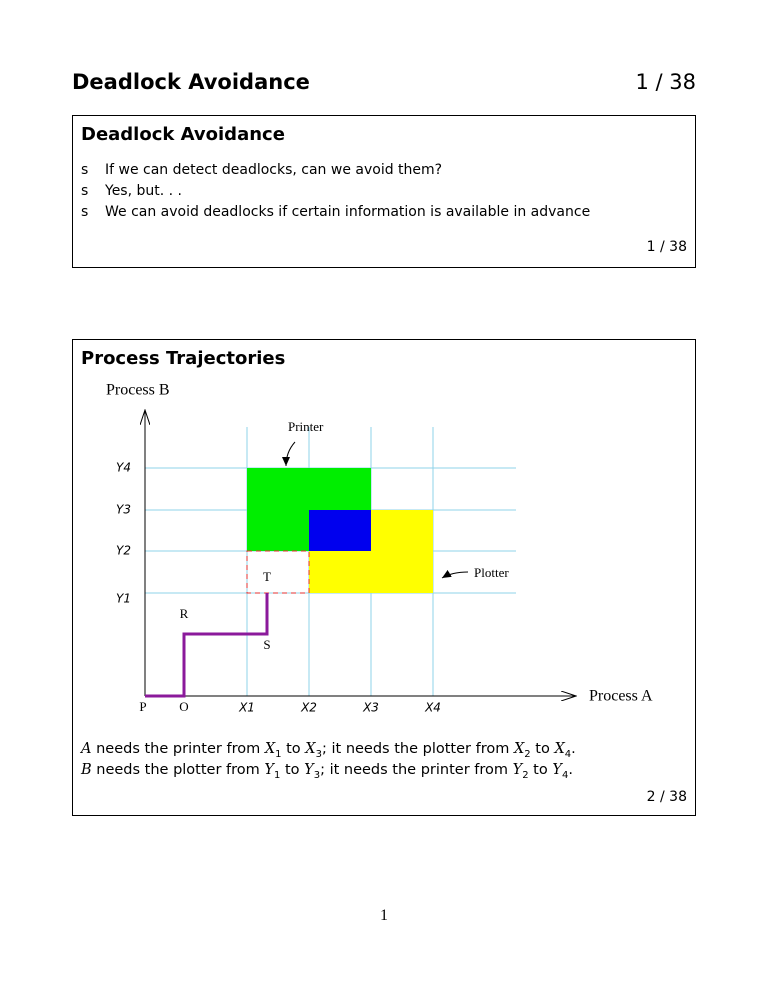  What do you see at coordinates (123, 599) in the screenshot?
I see `y-label: Y1` at bounding box center [123, 599].